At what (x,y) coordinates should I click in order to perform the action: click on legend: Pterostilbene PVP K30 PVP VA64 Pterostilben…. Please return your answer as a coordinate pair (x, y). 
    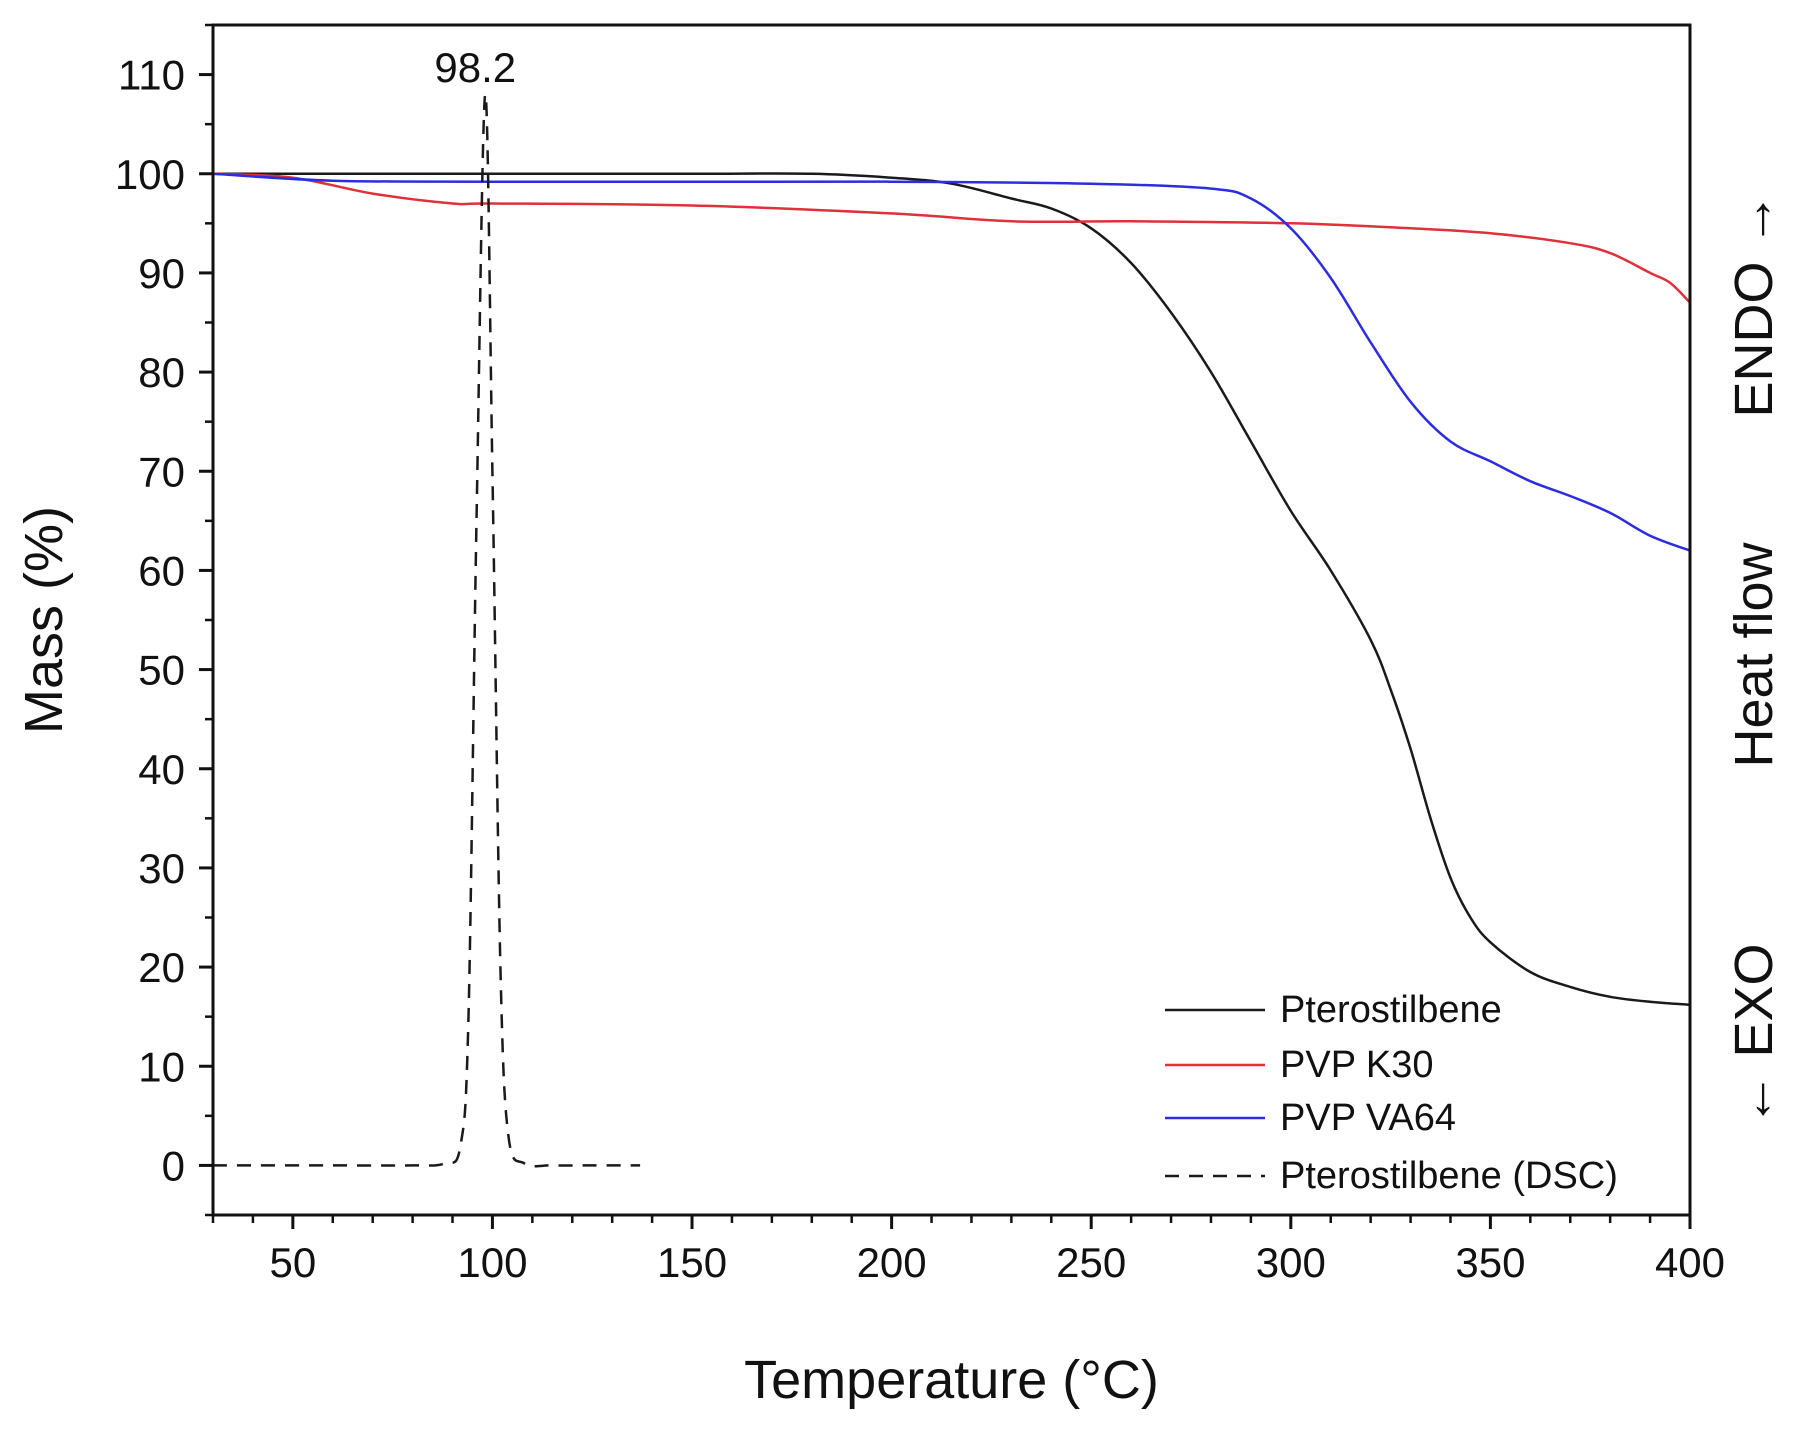
    Looking at the image, I should click on (1391, 1093).